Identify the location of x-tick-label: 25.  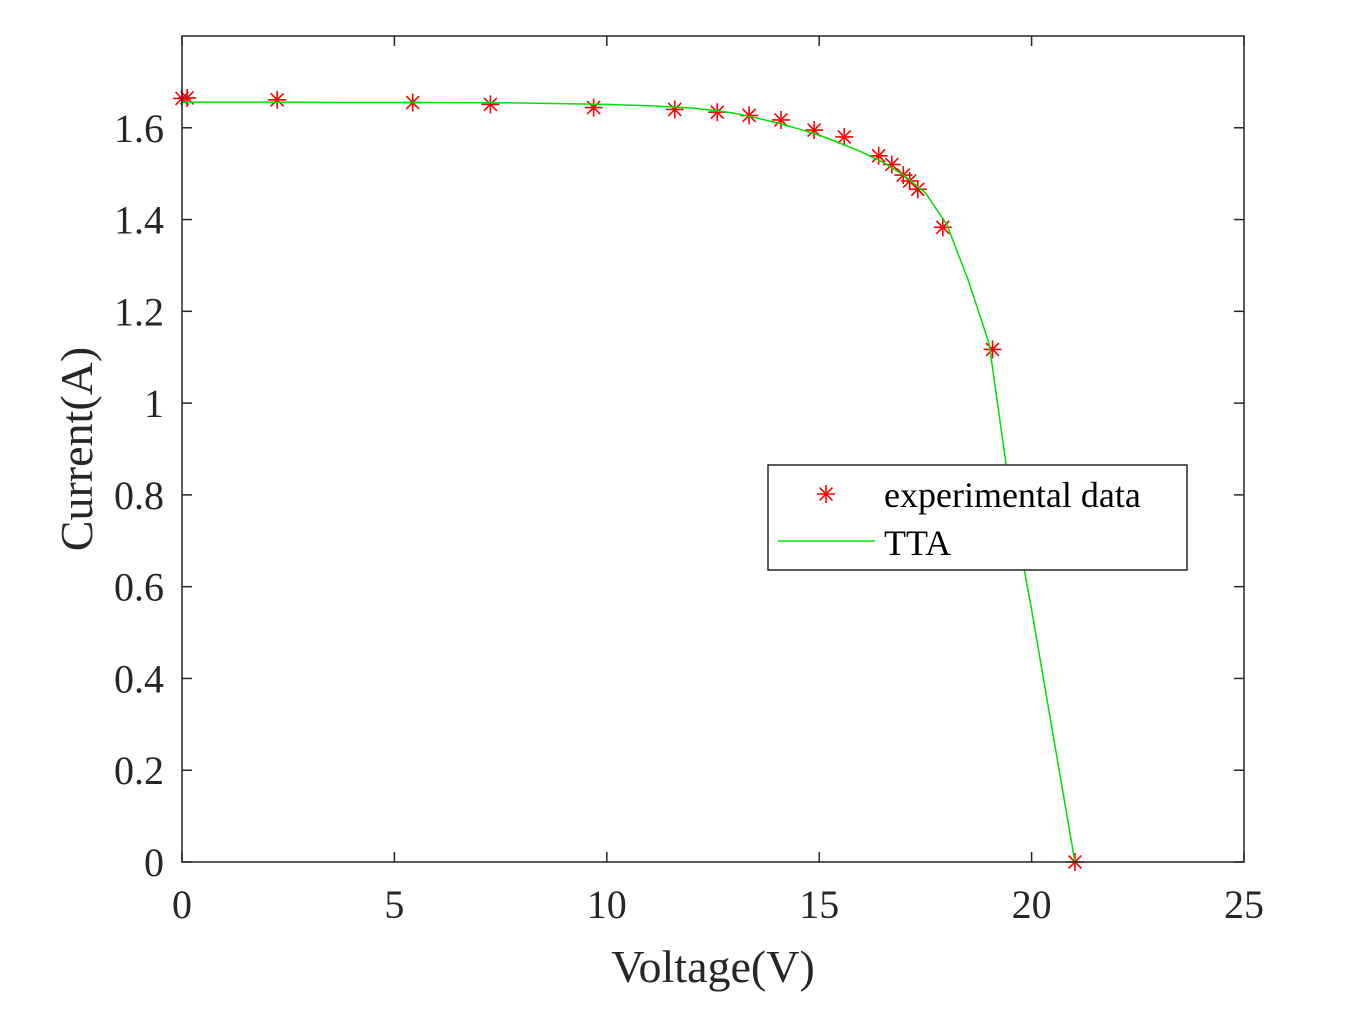
(1244, 904).